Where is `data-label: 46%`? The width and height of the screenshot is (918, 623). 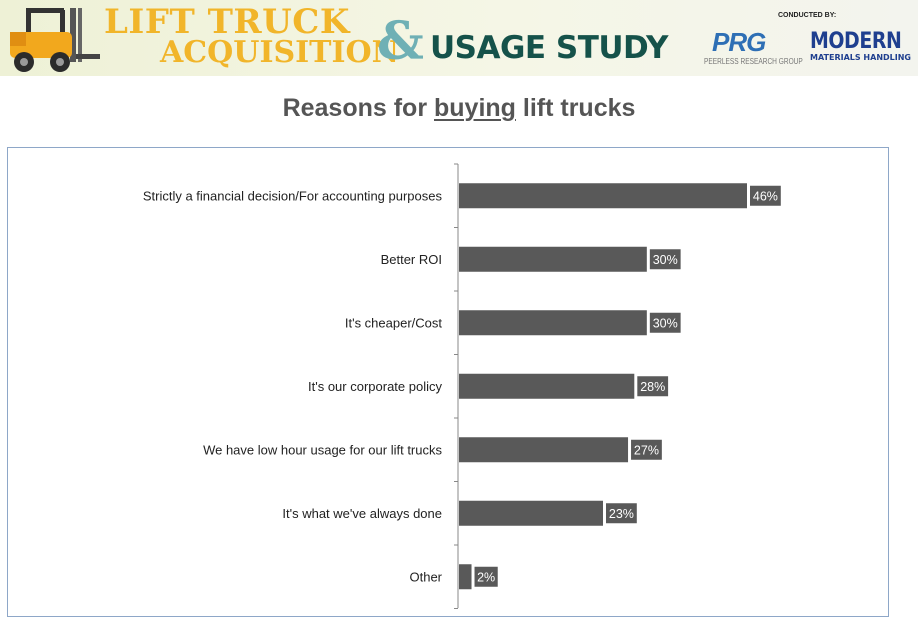
data-label: 46% is located at coordinates (765, 196).